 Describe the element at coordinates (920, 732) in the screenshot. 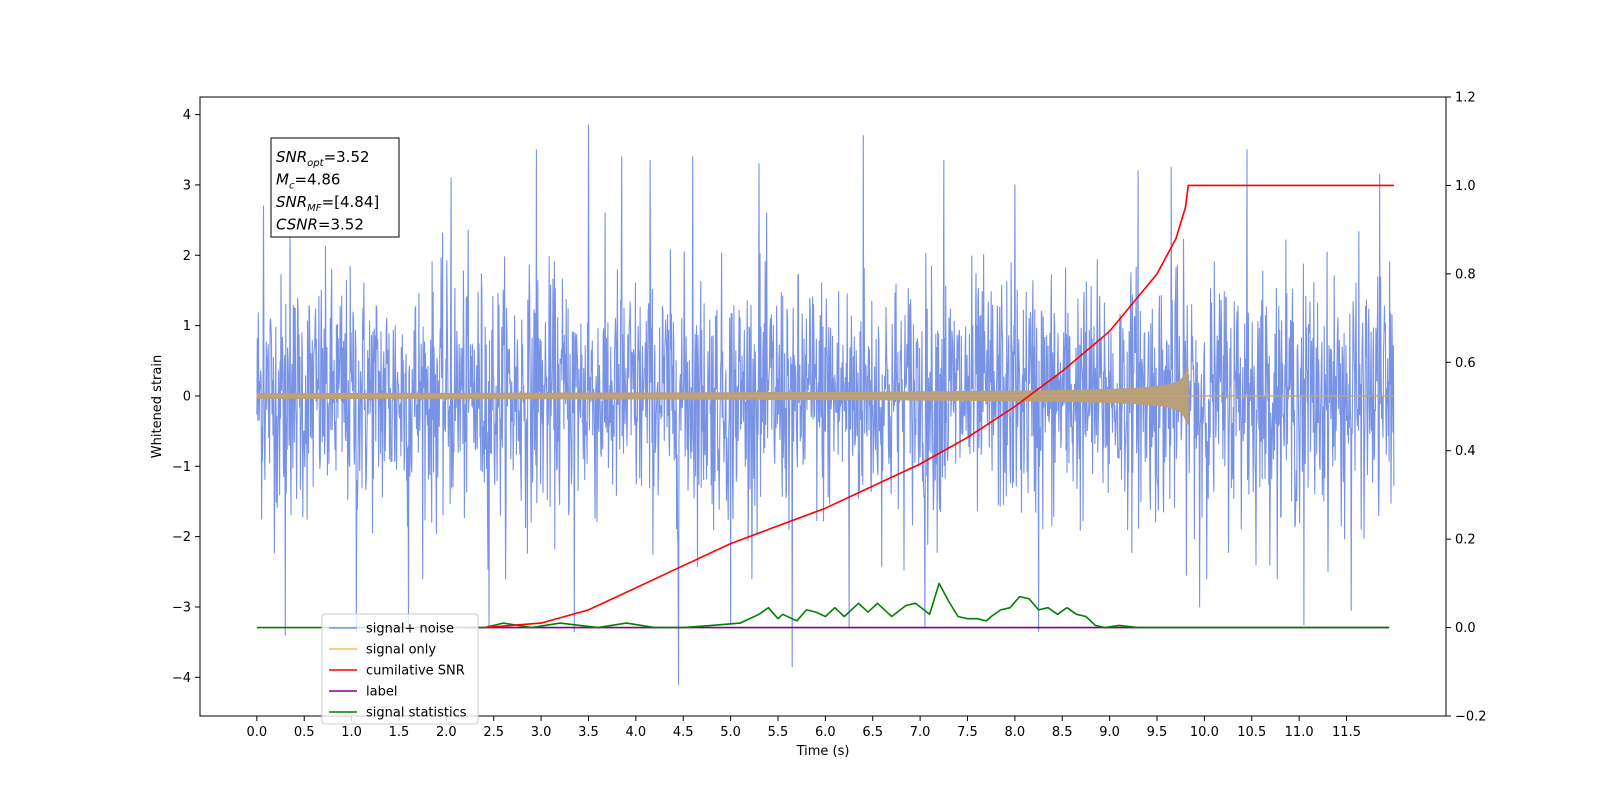

I see `x-tick-label: 7.0` at that location.